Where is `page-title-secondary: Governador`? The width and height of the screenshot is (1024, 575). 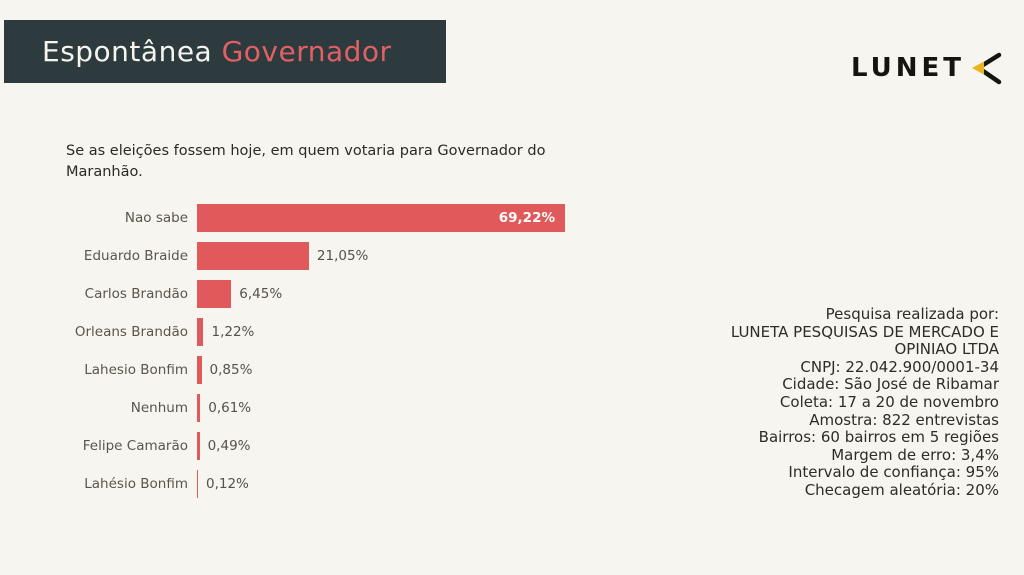
page-title-secondary: Governador is located at coordinates (302, 51).